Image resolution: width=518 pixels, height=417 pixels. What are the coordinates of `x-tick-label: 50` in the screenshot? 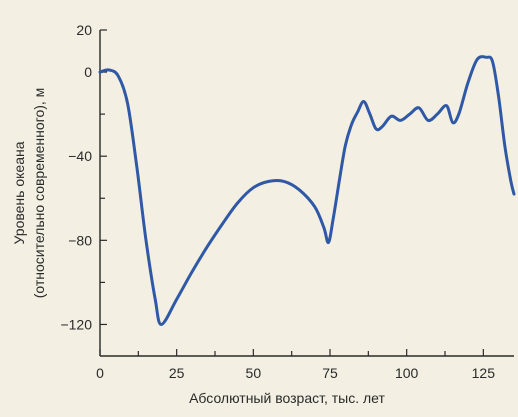 It's located at (254, 373).